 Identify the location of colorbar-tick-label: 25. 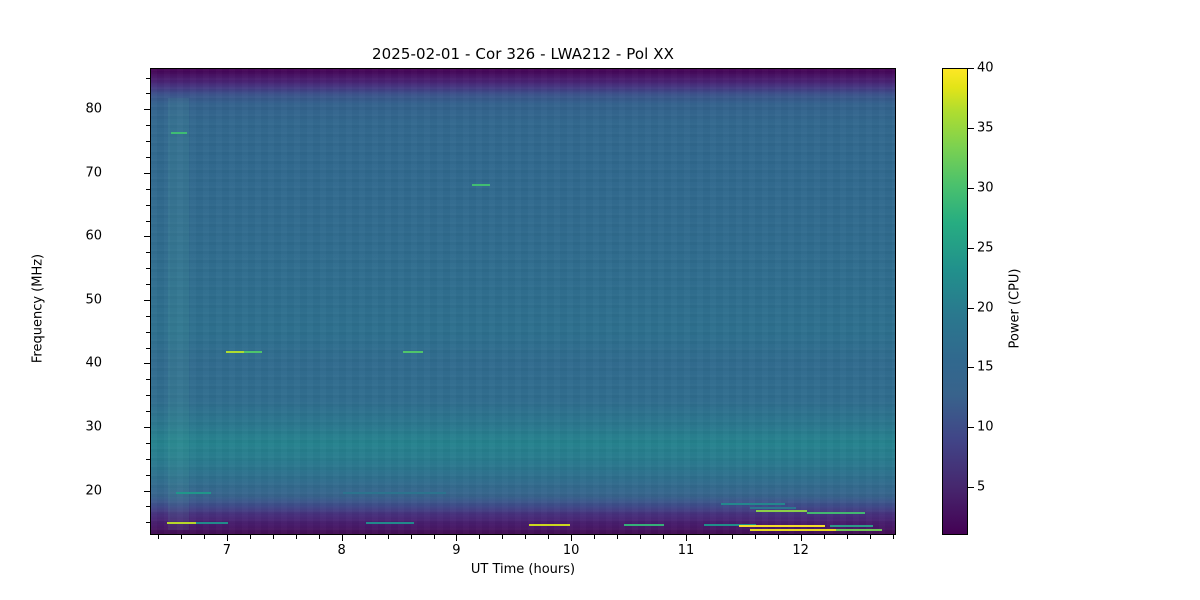
(985, 248).